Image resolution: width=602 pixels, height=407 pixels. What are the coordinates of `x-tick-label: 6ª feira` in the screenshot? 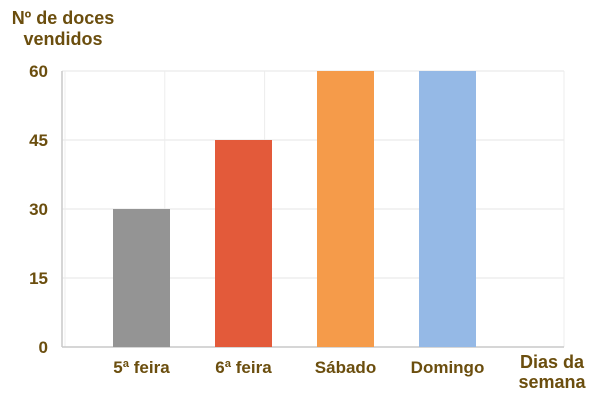 It's located at (243, 367).